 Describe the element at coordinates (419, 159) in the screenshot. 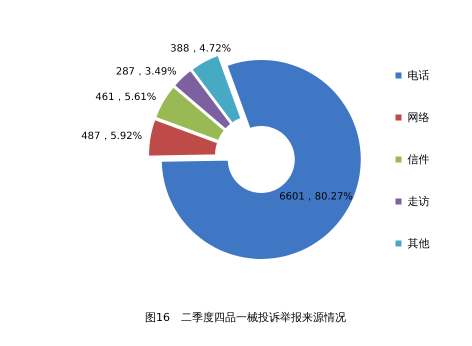

I see `legend-label: 信件` at that location.